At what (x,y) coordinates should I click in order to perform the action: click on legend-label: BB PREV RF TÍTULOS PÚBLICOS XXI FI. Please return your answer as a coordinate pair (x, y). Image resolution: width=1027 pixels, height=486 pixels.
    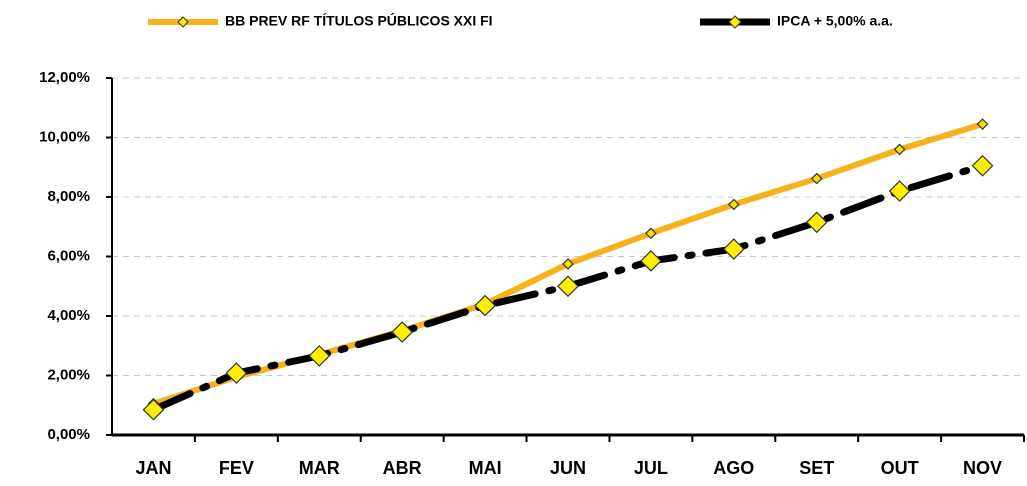
    Looking at the image, I should click on (359, 20).